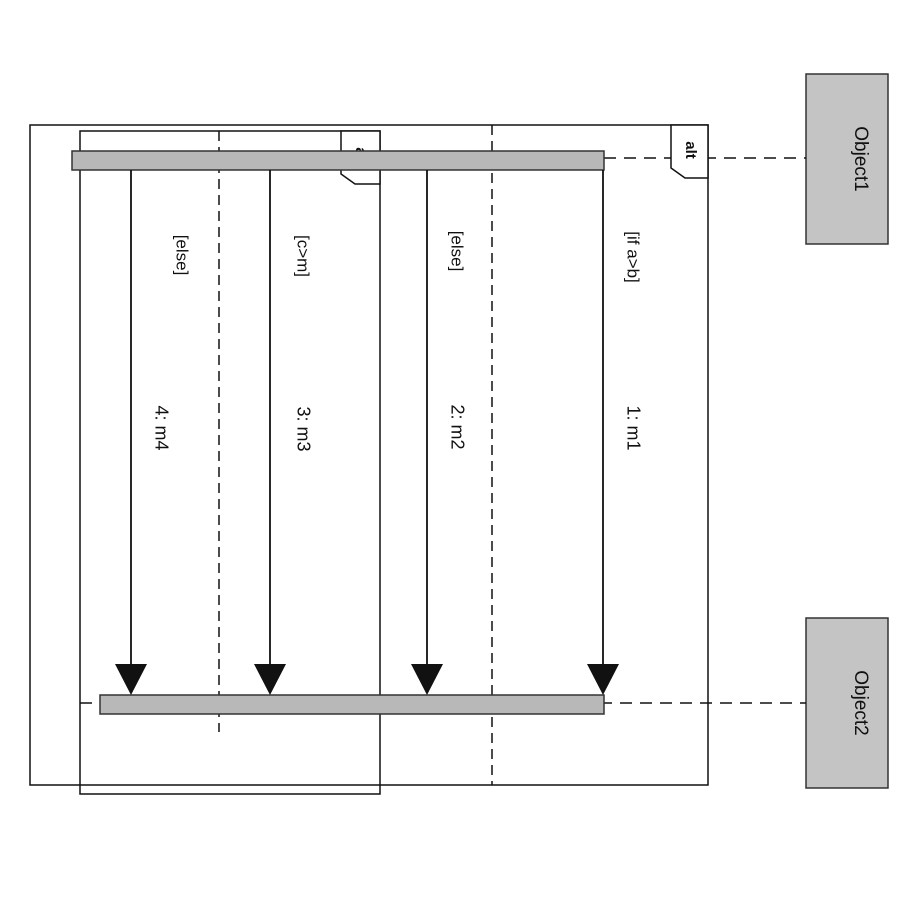  I want to click on message-m1-guard: [if a>b], so click(633, 257).